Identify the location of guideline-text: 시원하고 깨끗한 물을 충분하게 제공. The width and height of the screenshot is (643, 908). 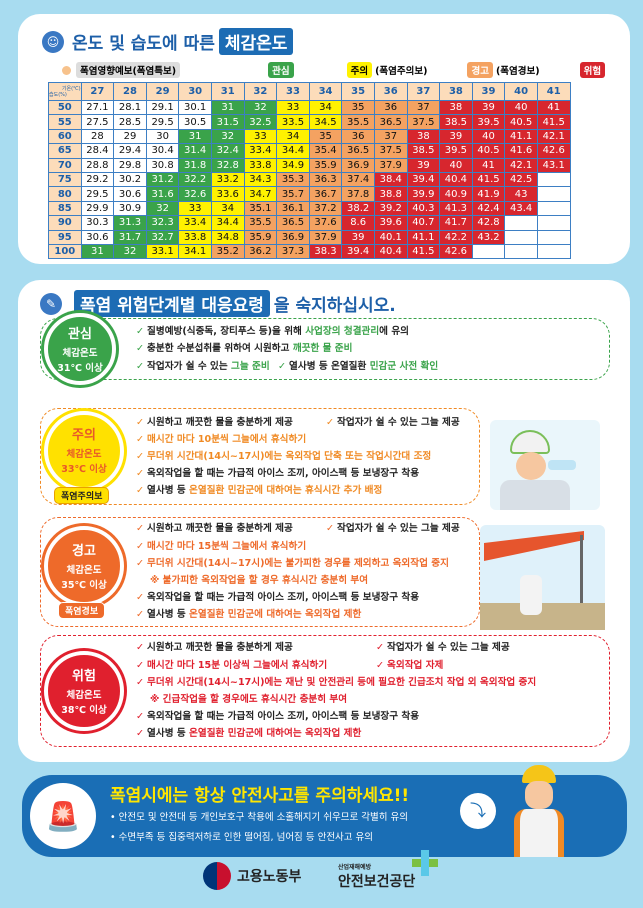
(220, 422).